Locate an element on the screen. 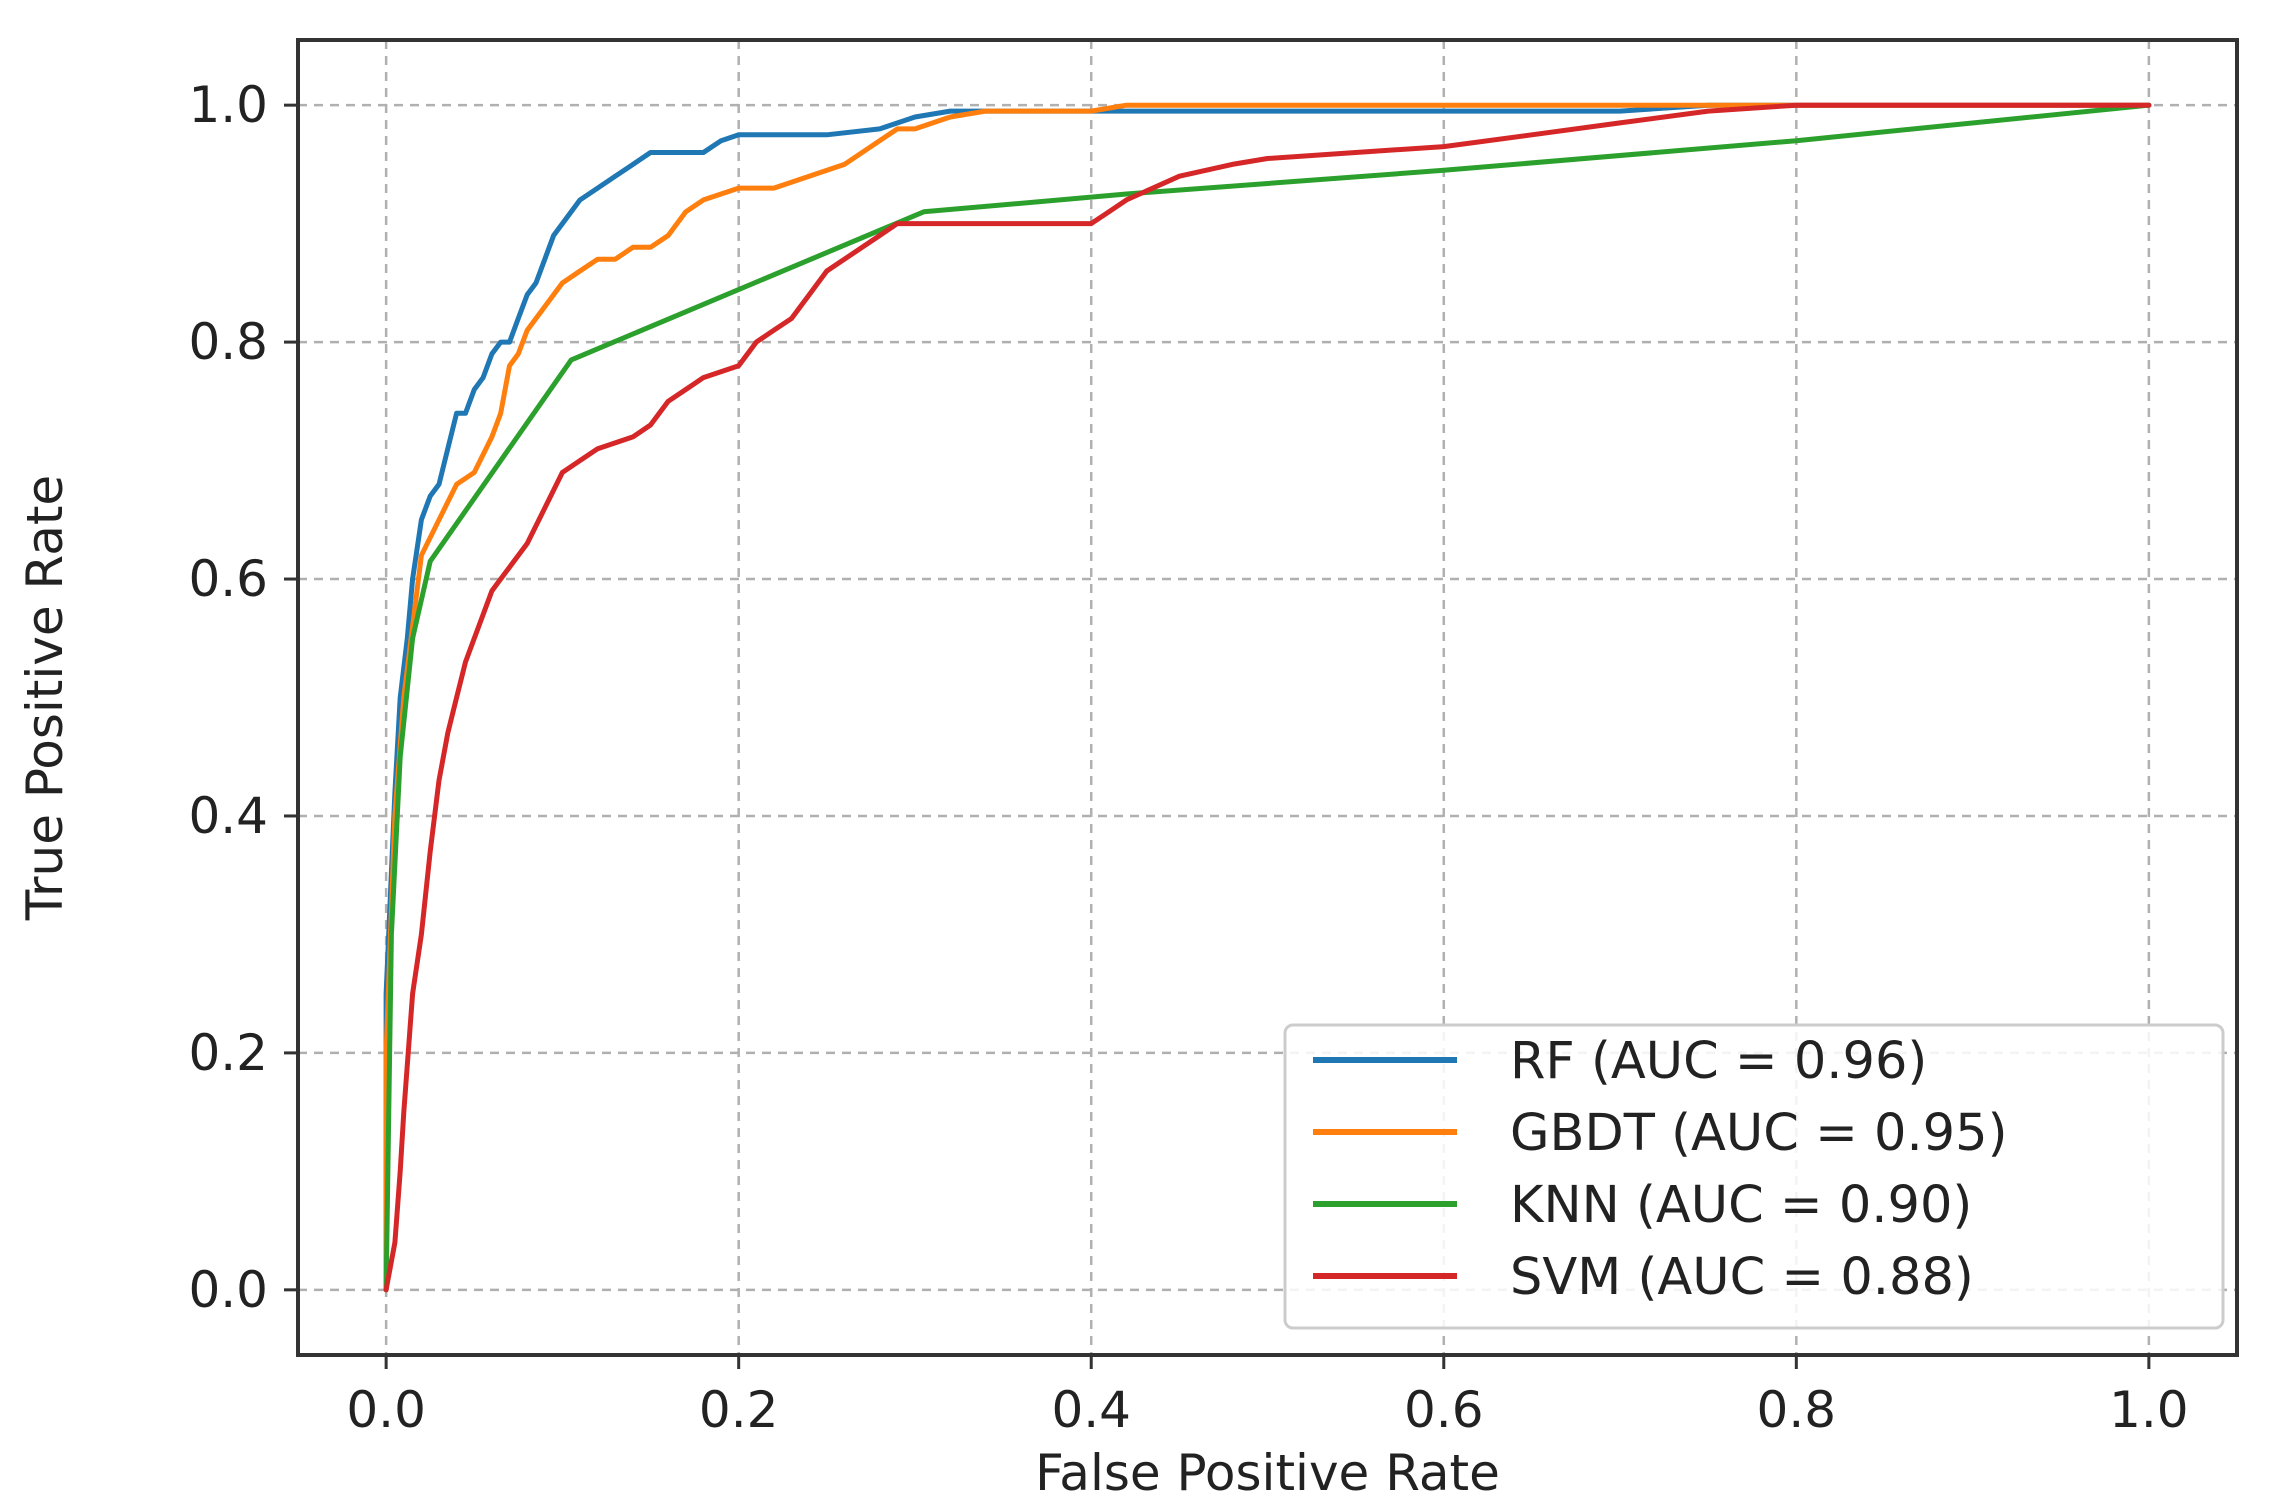  y-axis-label: True Positive Rate is located at coordinates (45, 698).